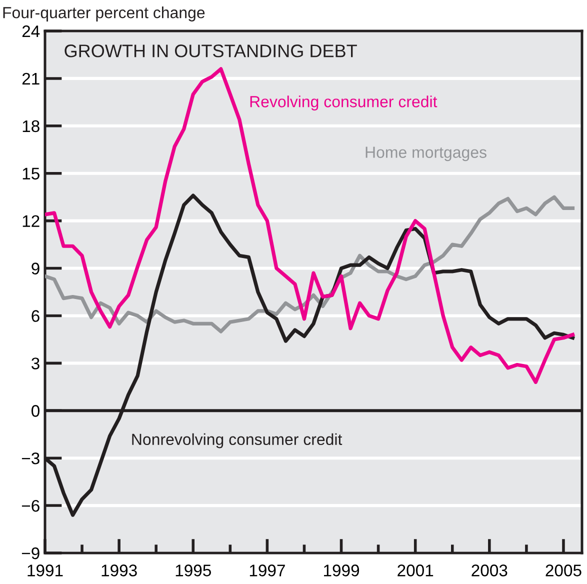  What do you see at coordinates (267, 570) in the screenshot?
I see `x-tick-label: 1997` at bounding box center [267, 570].